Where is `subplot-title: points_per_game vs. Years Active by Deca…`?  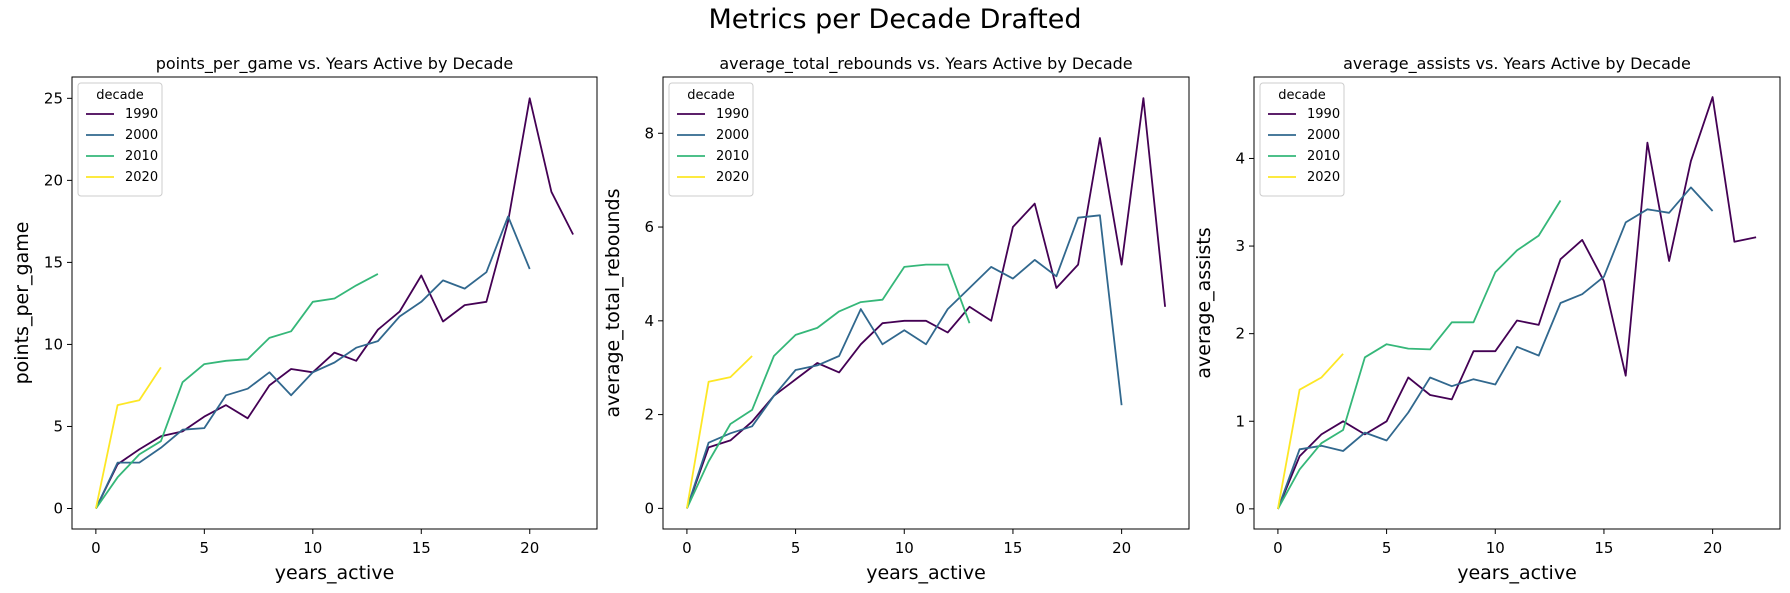 subplot-title: points_per_game vs. Years Active by Deca… is located at coordinates (335, 64).